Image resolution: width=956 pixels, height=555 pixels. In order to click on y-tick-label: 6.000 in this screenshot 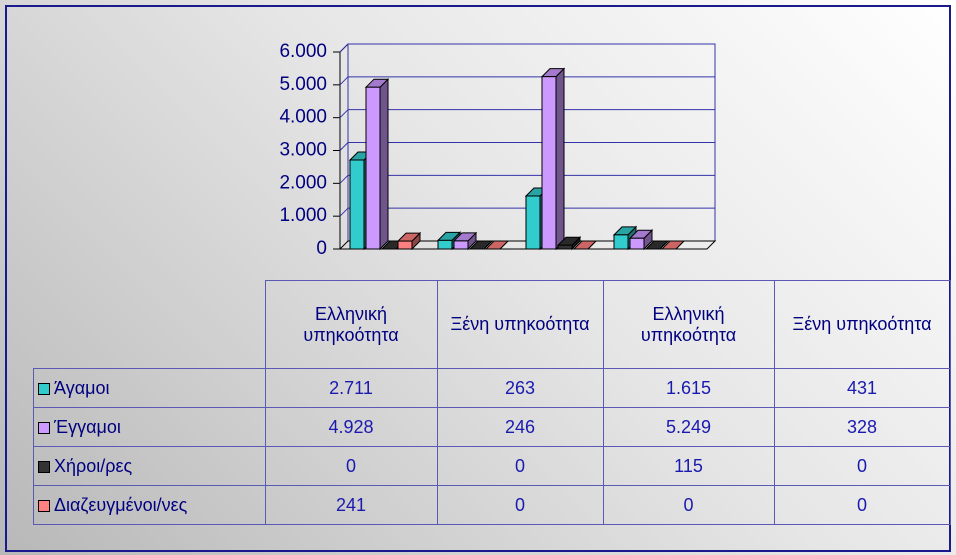, I will do `click(303, 51)`.